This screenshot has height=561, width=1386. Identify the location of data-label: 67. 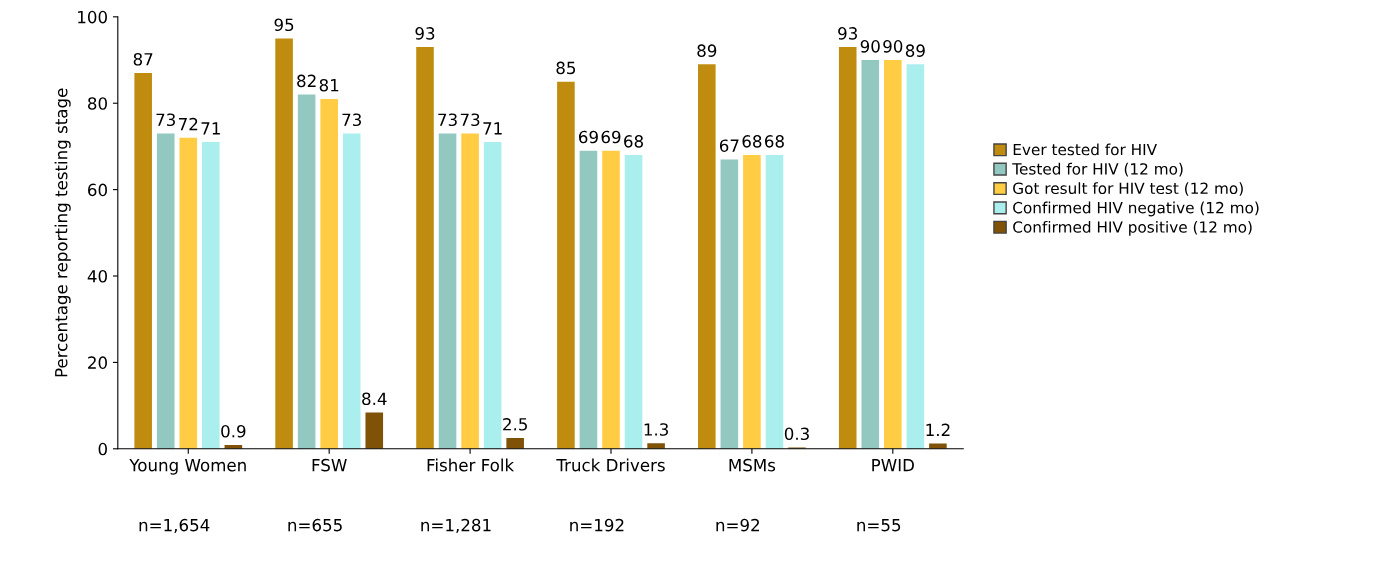
(729, 145).